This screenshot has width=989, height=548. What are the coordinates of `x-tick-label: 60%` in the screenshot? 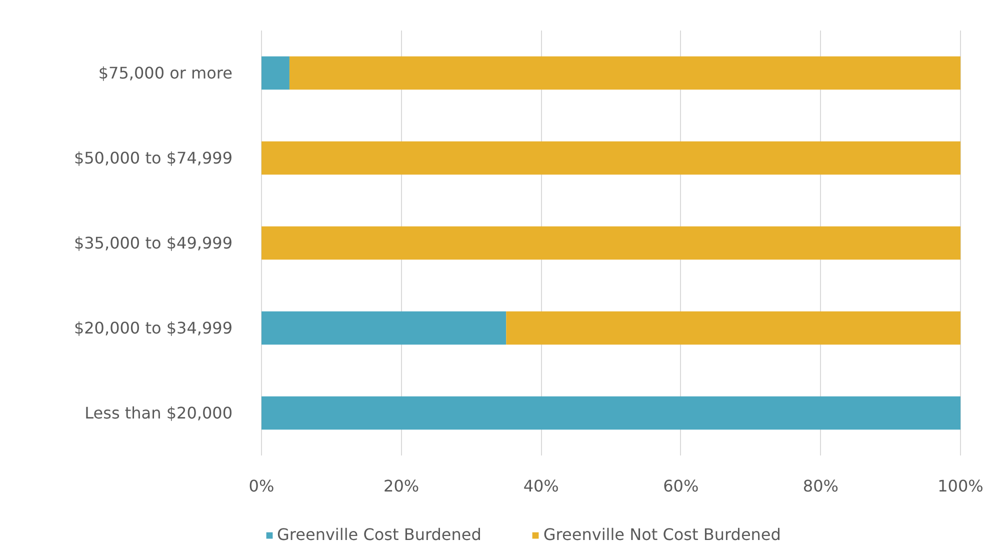 It's located at (681, 486).